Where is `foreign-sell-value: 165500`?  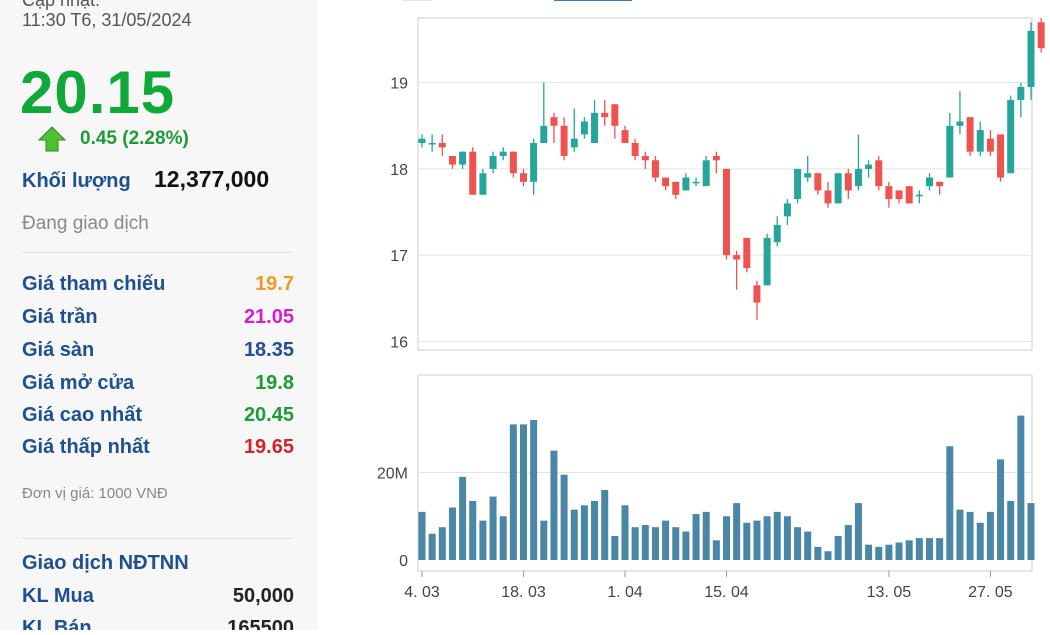
foreign-sell-value: 165500 is located at coordinates (260, 623).